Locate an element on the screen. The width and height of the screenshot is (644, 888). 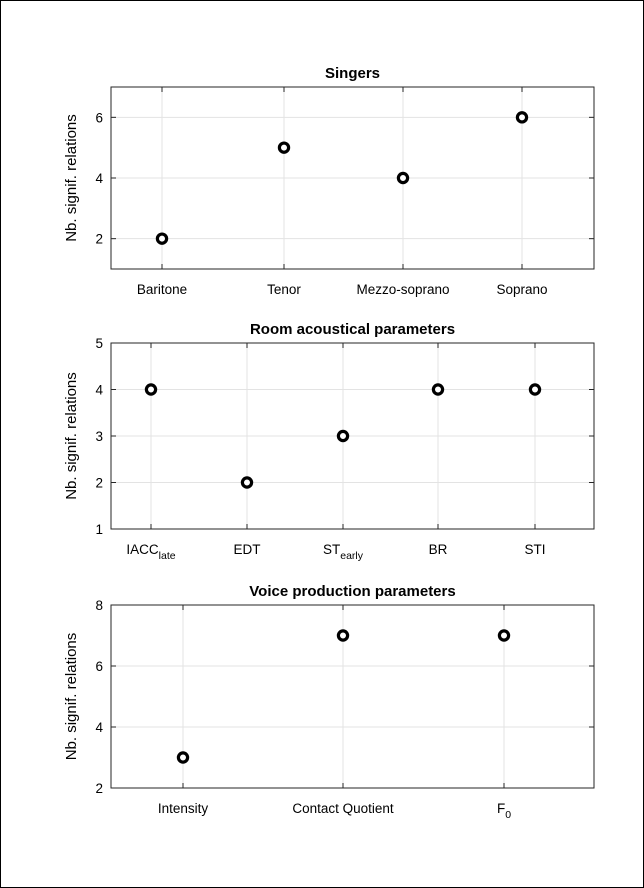
chart-title: Singers is located at coordinates (352, 73).